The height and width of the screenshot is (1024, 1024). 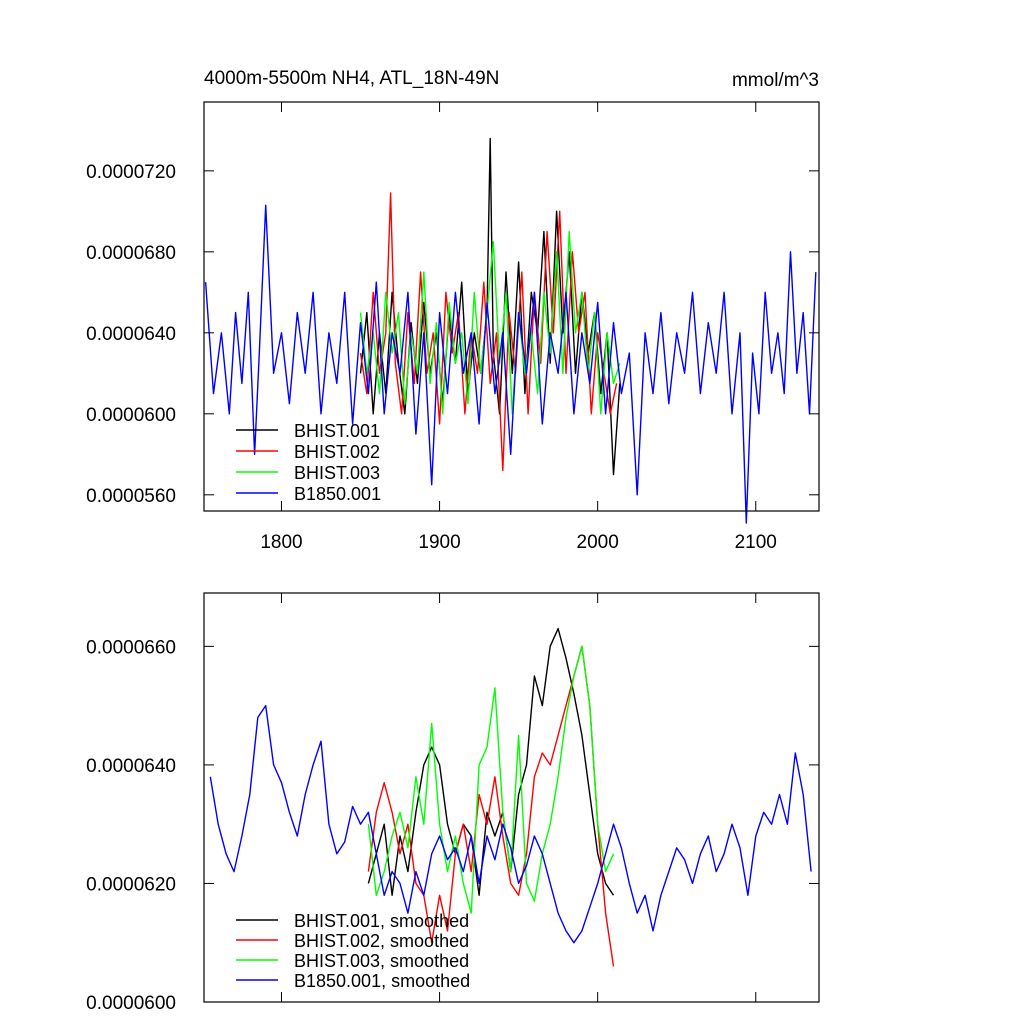 What do you see at coordinates (351, 78) in the screenshot?
I see `chart-title: 4000m-5500m NH4, ATL_18N-49N` at bounding box center [351, 78].